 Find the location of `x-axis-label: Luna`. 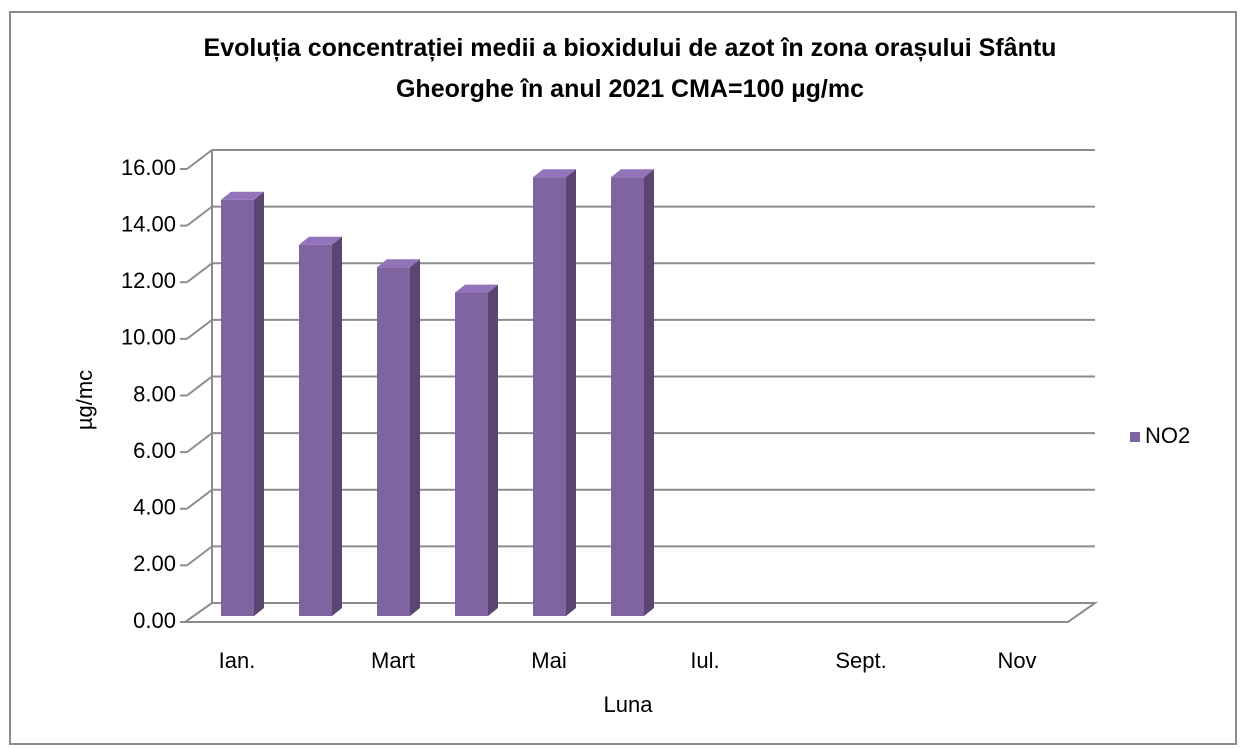

x-axis-label: Luna is located at coordinates (629, 704).